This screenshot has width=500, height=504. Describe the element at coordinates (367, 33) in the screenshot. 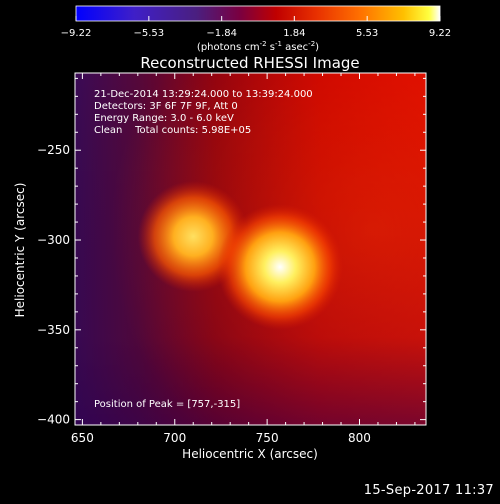

I see `colorbar-tick-label: 5.53` at that location.